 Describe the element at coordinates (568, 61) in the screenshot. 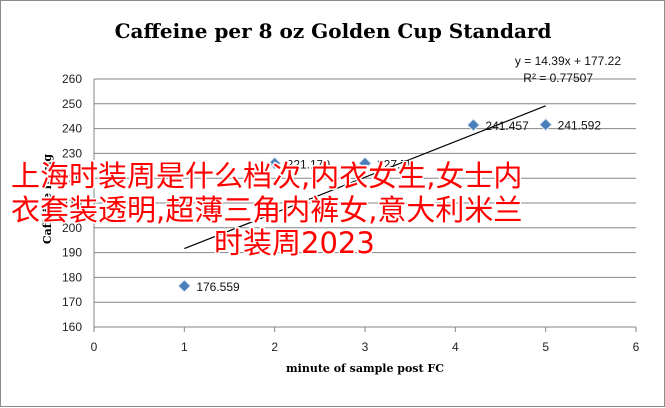

I see `trendline-equation: y = 14.39x + 177.22` at that location.